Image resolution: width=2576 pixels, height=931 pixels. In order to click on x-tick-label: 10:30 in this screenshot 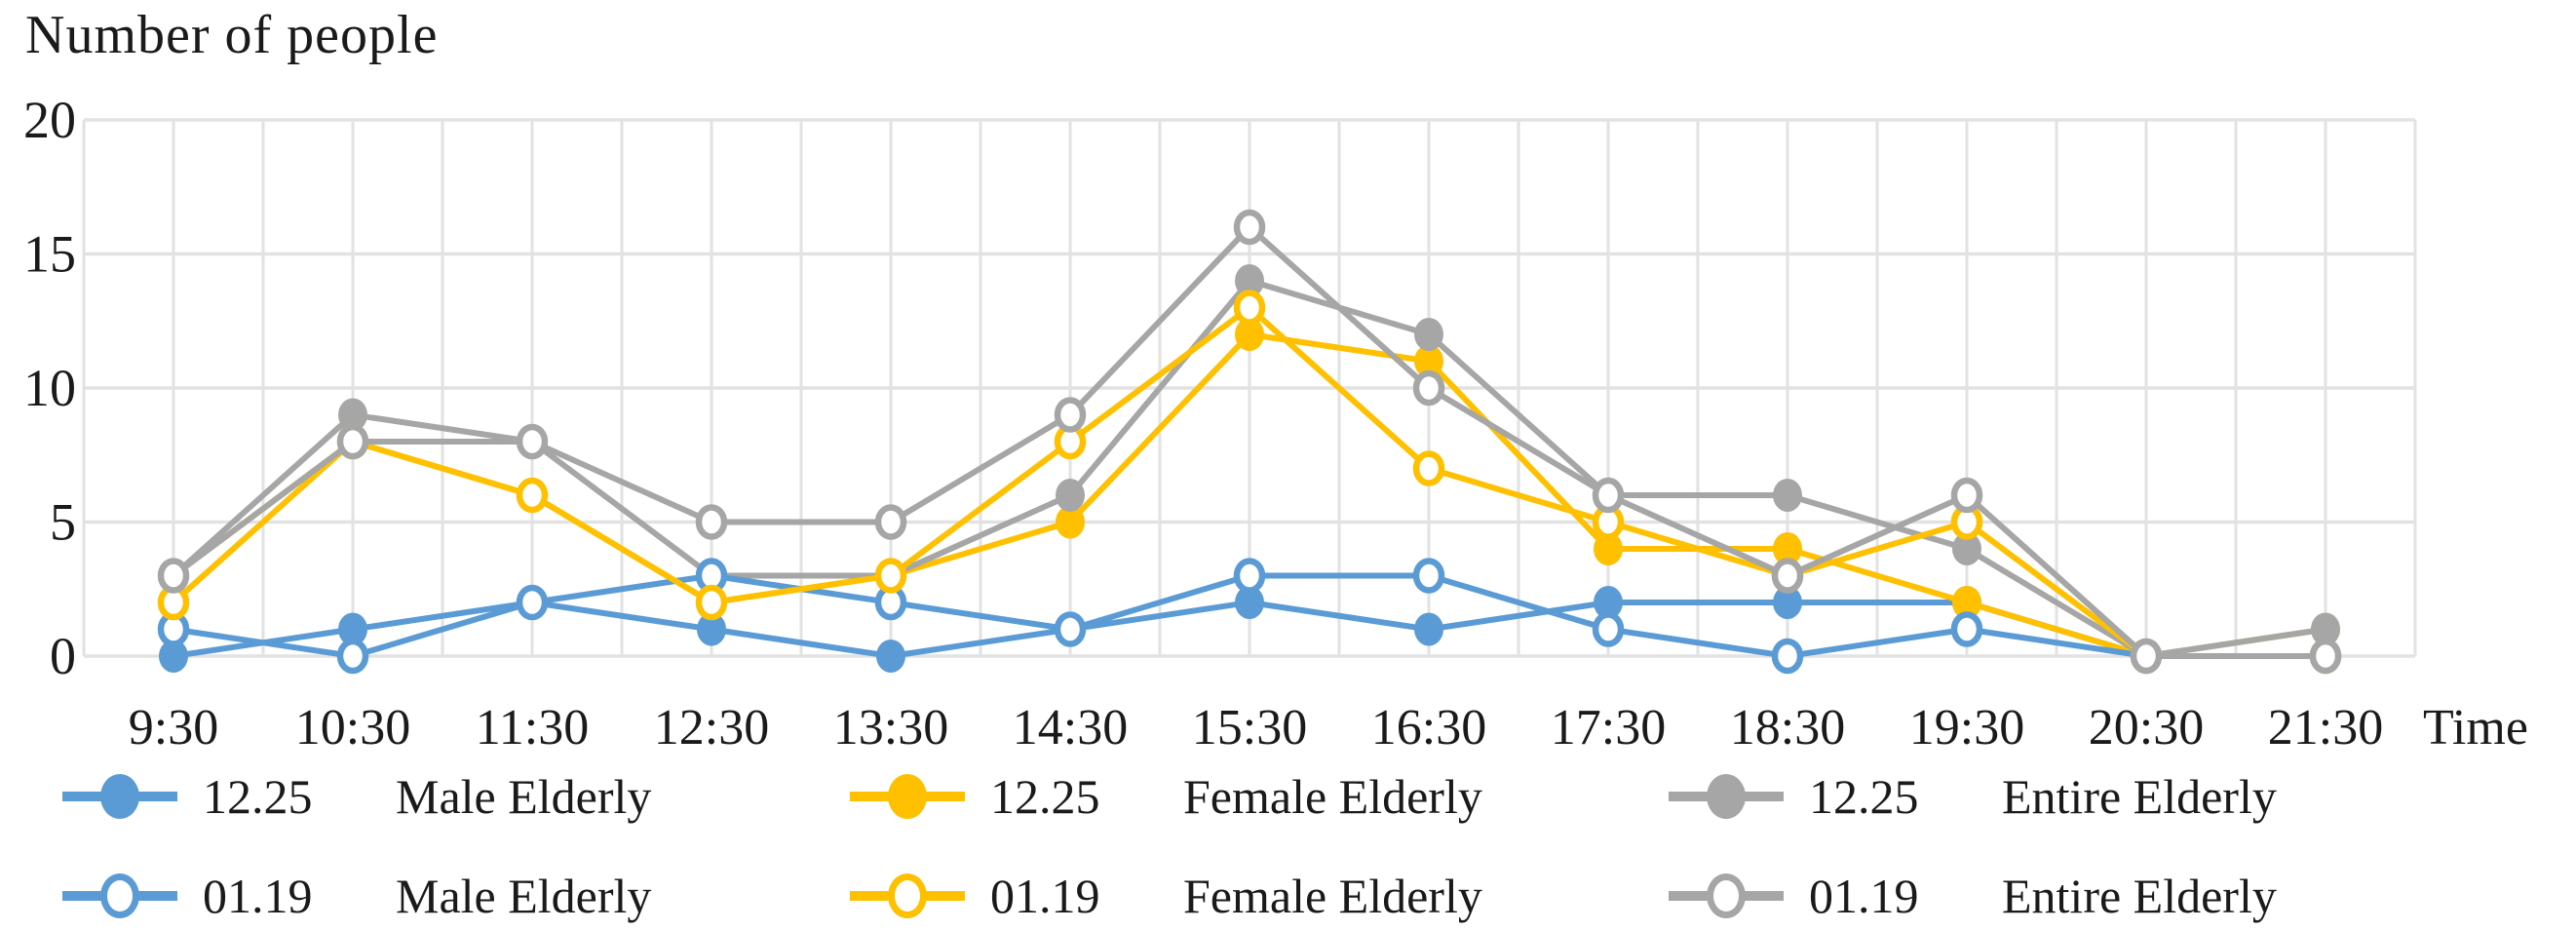, I will do `click(352, 728)`.